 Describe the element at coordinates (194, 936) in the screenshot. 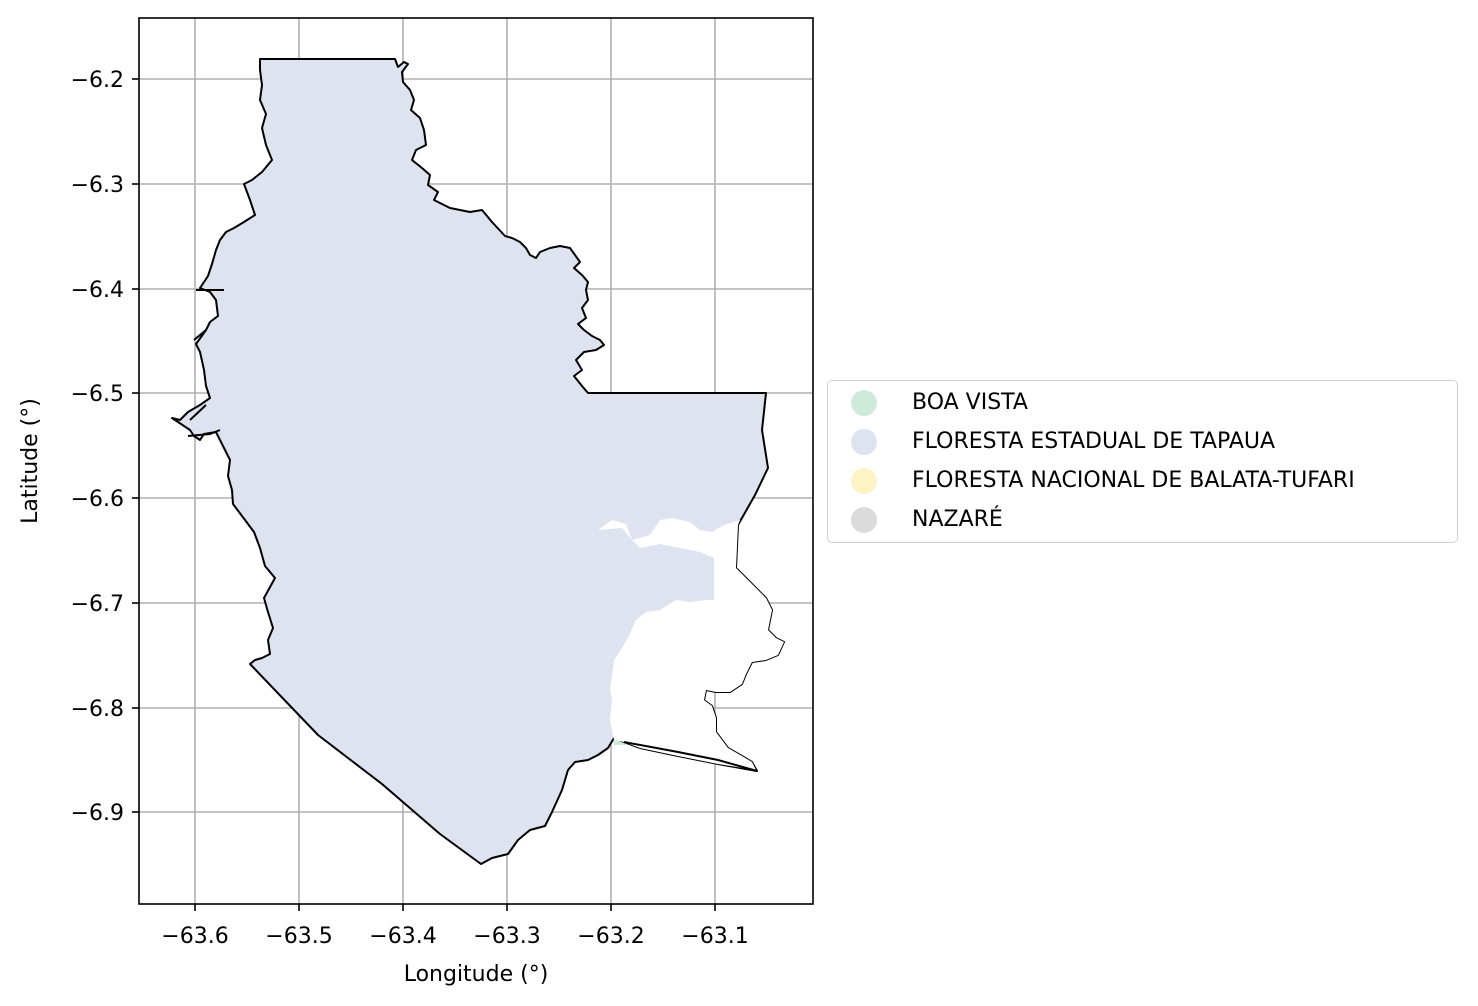

I see `x-tick-label: −63.6` at that location.